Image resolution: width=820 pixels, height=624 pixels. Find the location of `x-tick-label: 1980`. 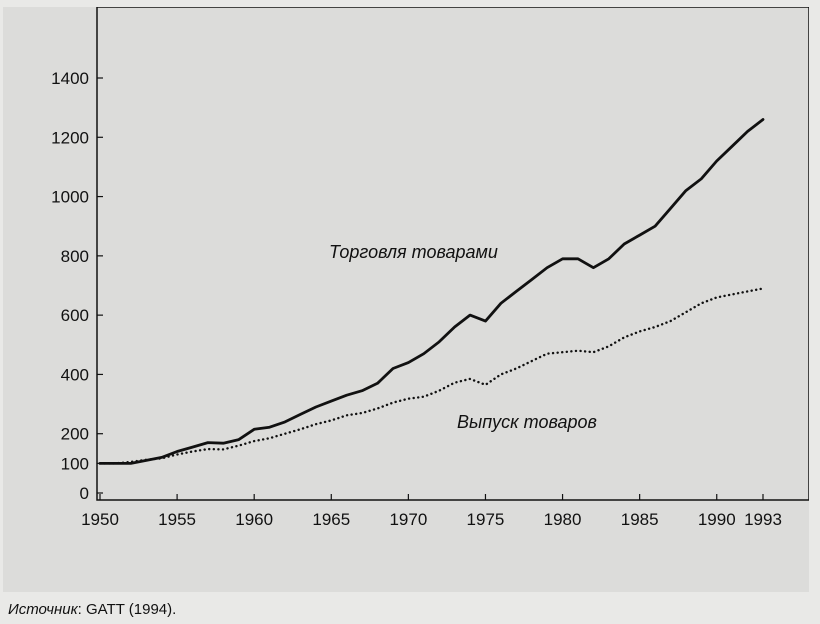

x-tick-label: 1980 is located at coordinates (563, 519).